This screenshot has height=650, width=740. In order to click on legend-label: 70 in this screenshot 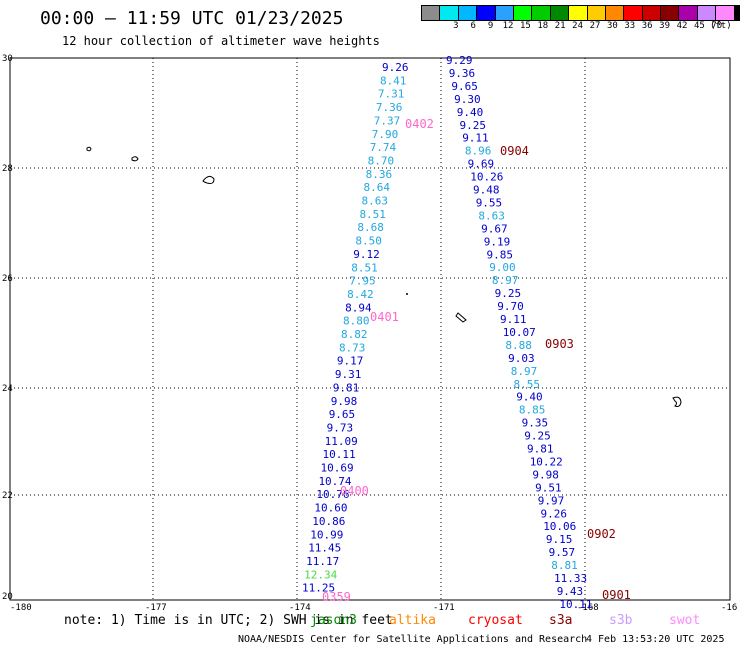, I will do `click(717, 26)`.